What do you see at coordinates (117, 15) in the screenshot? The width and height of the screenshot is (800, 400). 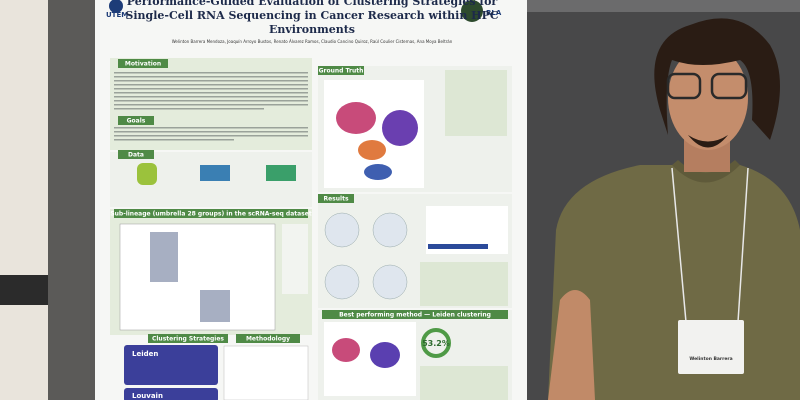 I see `logo-text: UTEM` at bounding box center [117, 15].